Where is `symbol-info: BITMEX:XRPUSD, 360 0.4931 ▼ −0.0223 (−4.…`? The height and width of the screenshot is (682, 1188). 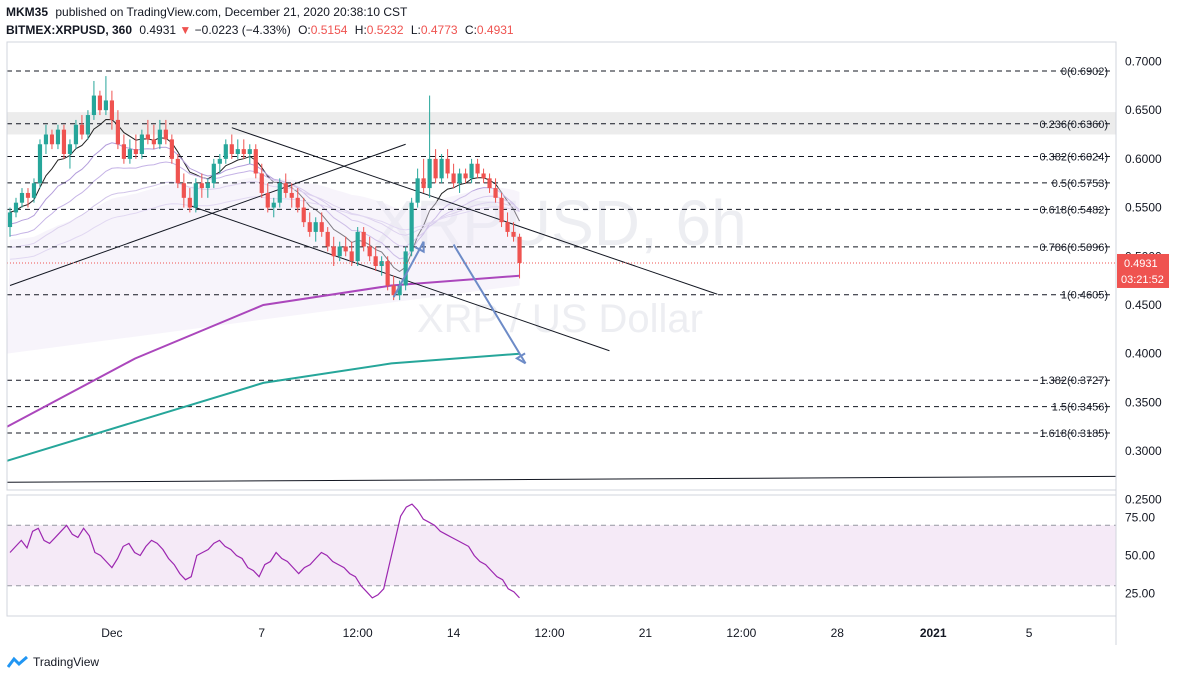 symbol-info: BITMEX:XRPUSD, 360 0.4931 ▼ −0.0223 (−4.… is located at coordinates (260, 30).